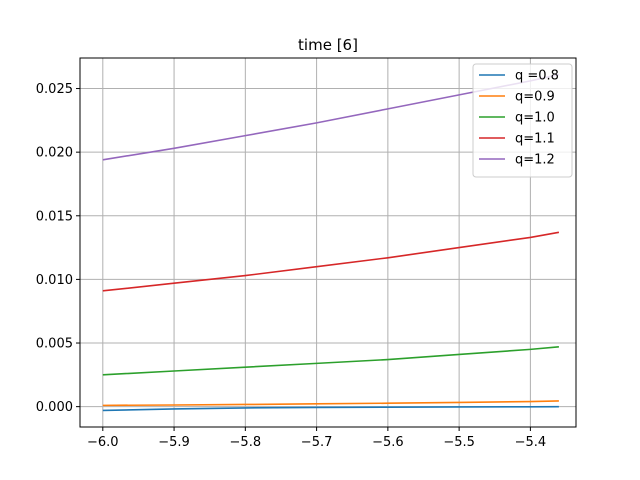 This screenshot has height=480, width=640. Describe the element at coordinates (103, 442) in the screenshot. I see `x-tick-label: −6.0` at that location.